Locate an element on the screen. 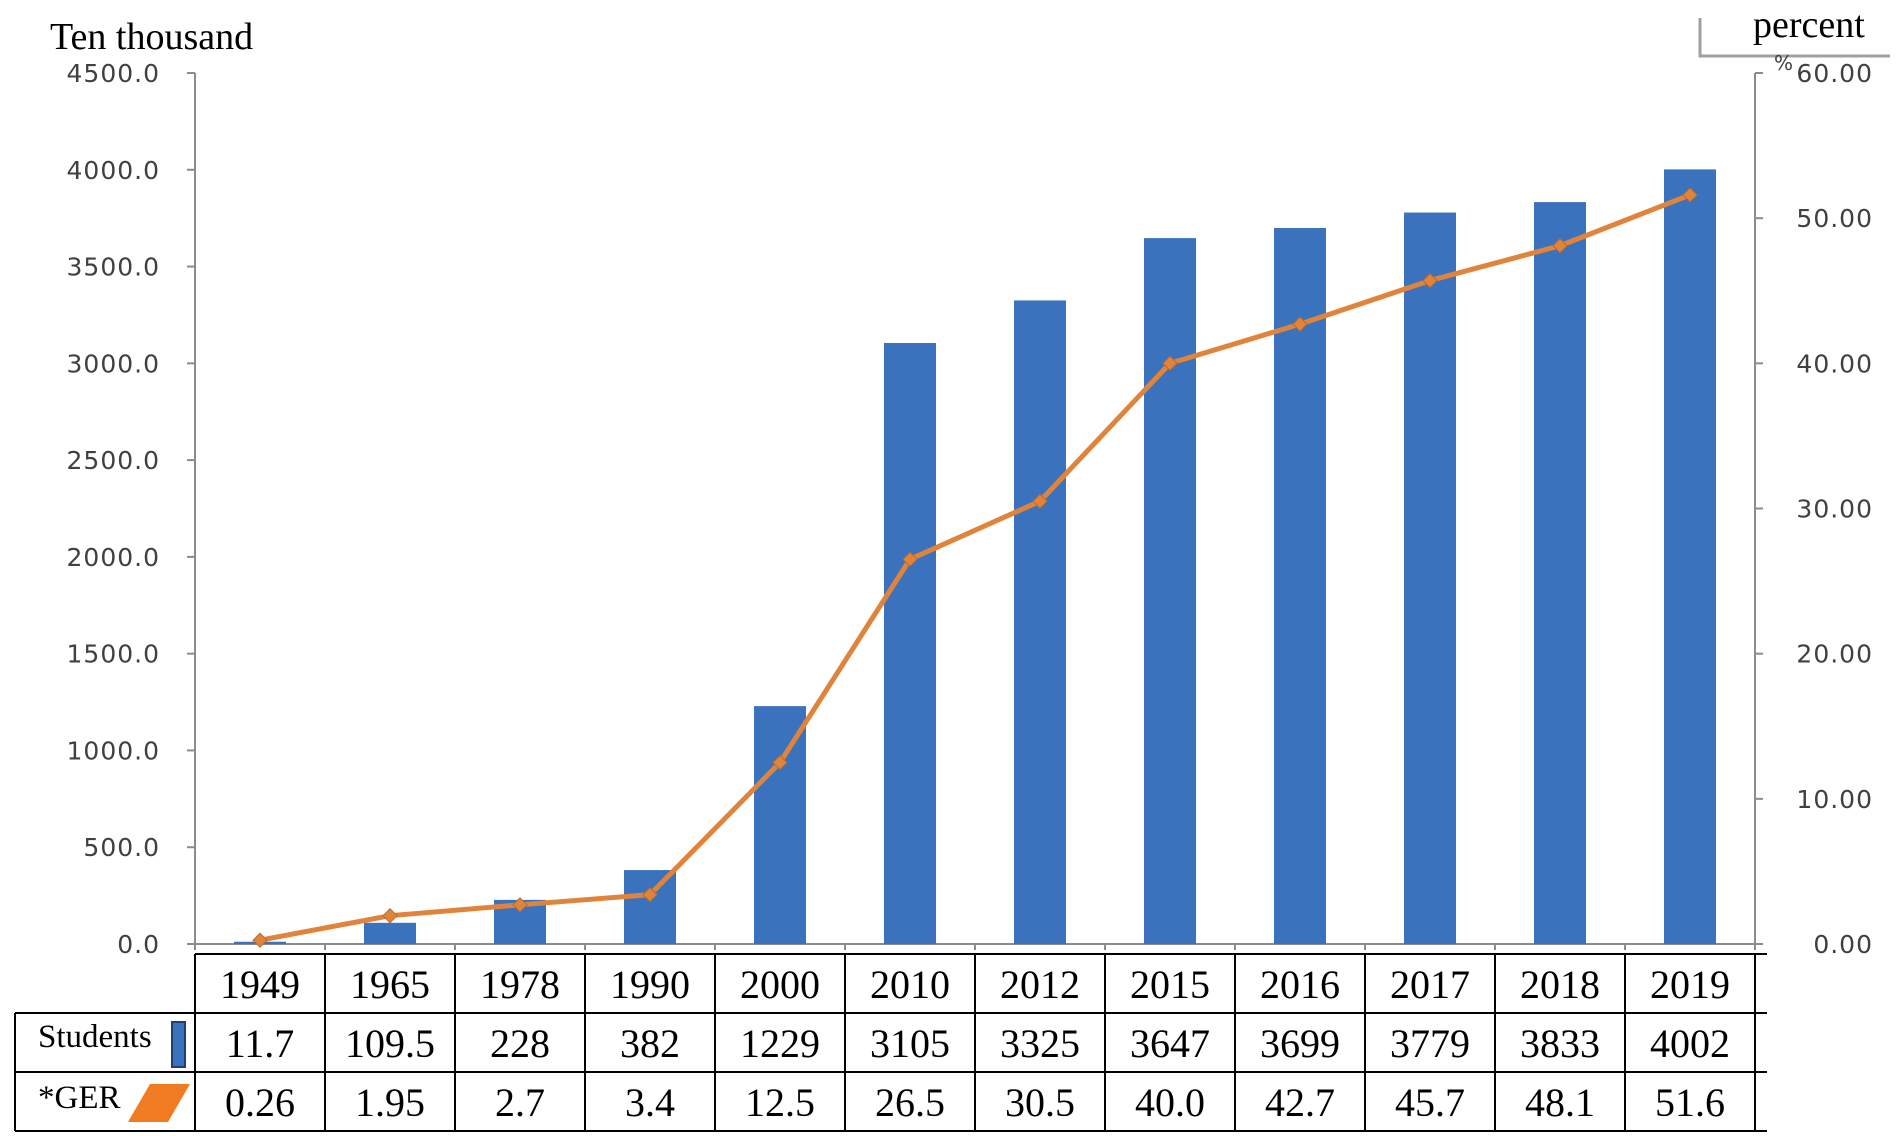  right-axis-unit-mark: % is located at coordinates (1783, 63).